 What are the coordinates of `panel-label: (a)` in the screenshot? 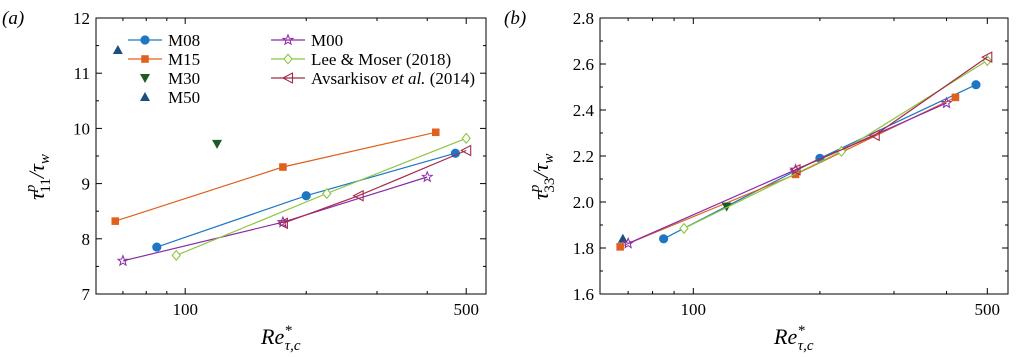 It's located at (13, 18).